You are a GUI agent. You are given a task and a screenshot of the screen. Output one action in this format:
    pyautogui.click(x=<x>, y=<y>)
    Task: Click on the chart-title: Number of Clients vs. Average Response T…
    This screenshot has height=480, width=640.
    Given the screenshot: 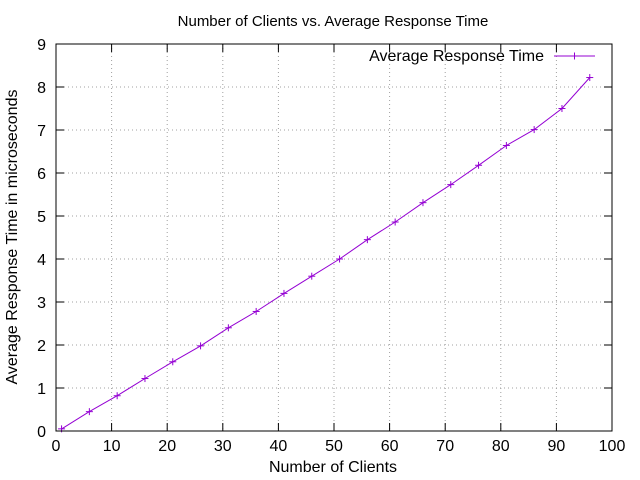 What is the action you would take?
    pyautogui.click(x=333, y=21)
    